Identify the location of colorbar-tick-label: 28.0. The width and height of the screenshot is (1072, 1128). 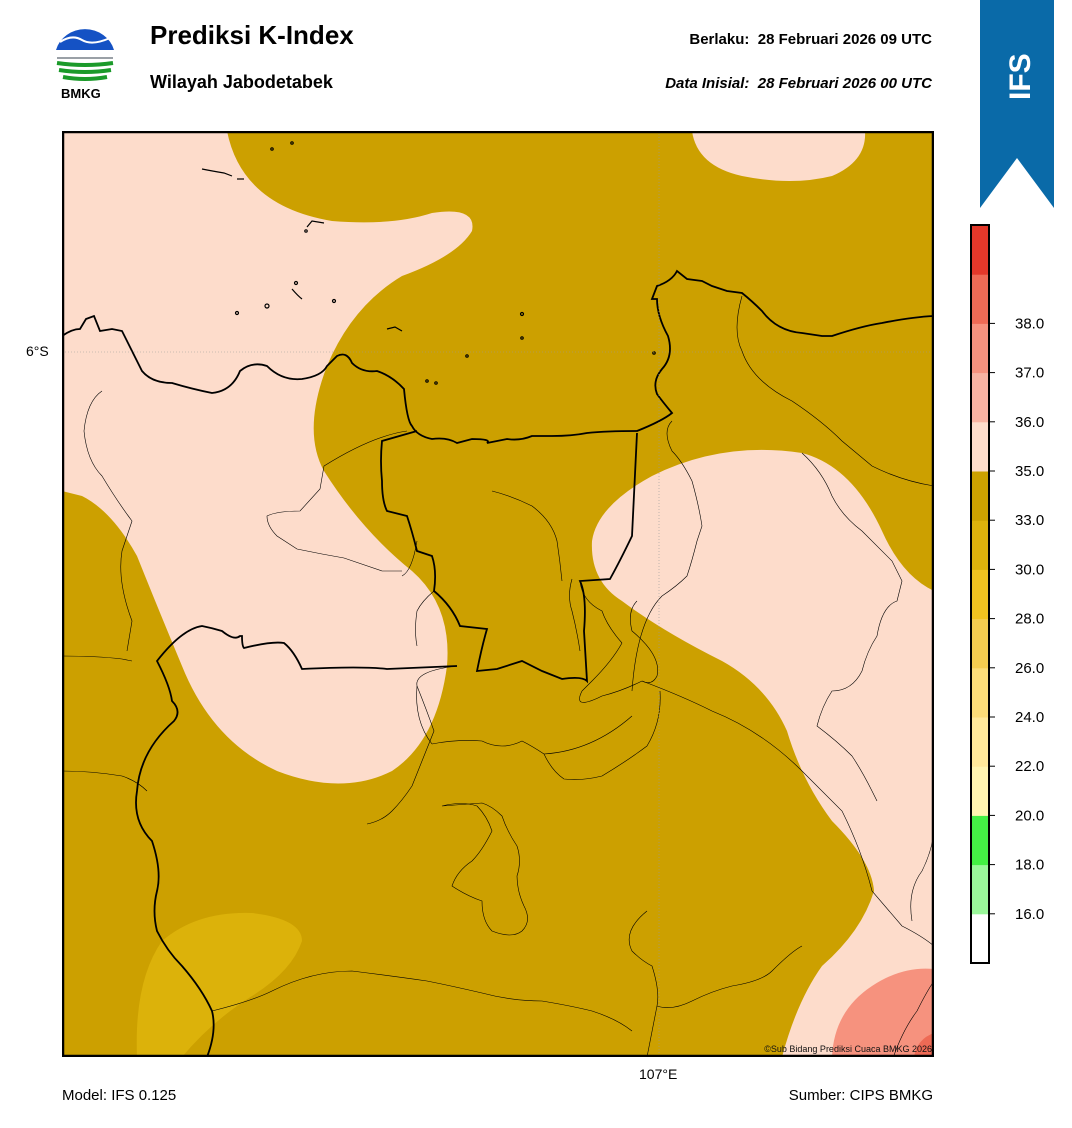
(1029, 619).